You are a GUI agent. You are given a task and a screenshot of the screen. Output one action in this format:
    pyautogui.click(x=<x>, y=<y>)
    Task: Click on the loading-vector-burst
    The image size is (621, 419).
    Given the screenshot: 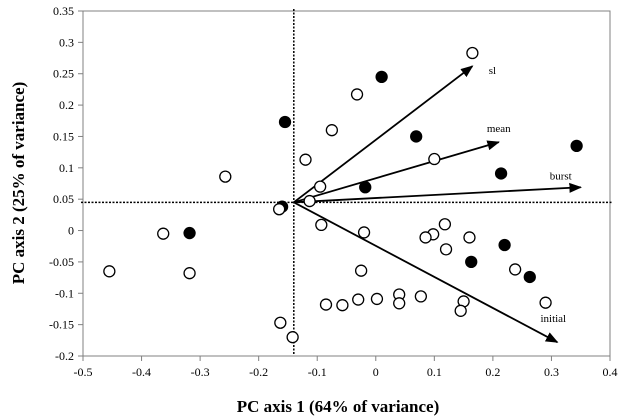 What is the action you would take?
    pyautogui.click(x=437, y=193)
    